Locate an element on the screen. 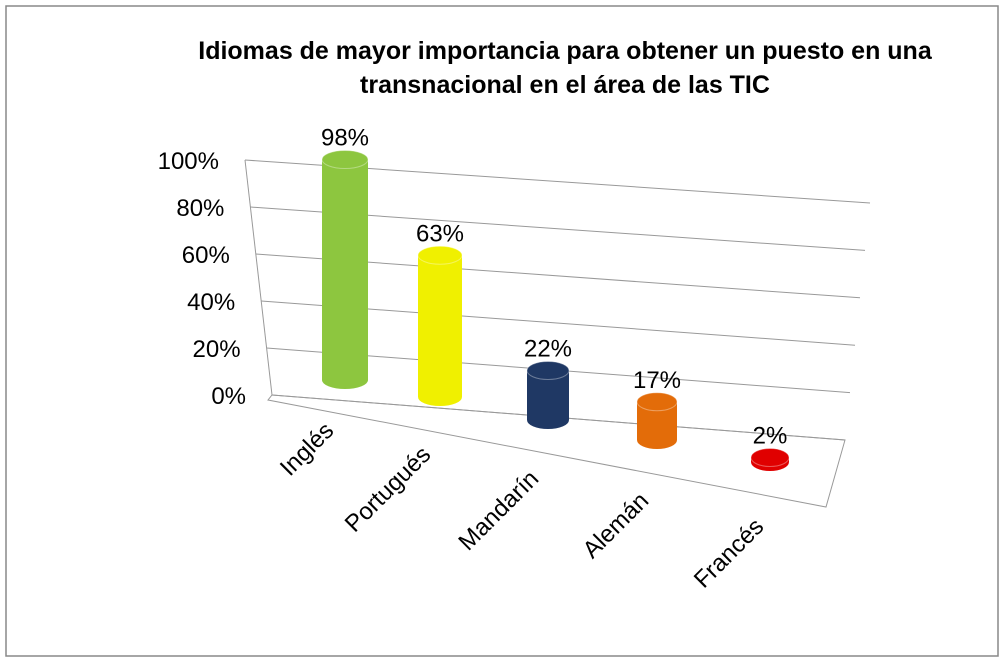 The image size is (1005, 663). value-label: 17% is located at coordinates (657, 380).